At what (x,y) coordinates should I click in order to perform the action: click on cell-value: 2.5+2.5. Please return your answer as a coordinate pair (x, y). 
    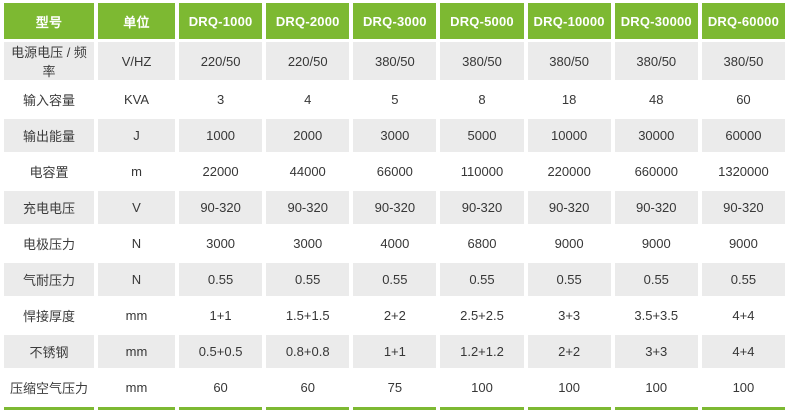
    Looking at the image, I should click on (482, 315).